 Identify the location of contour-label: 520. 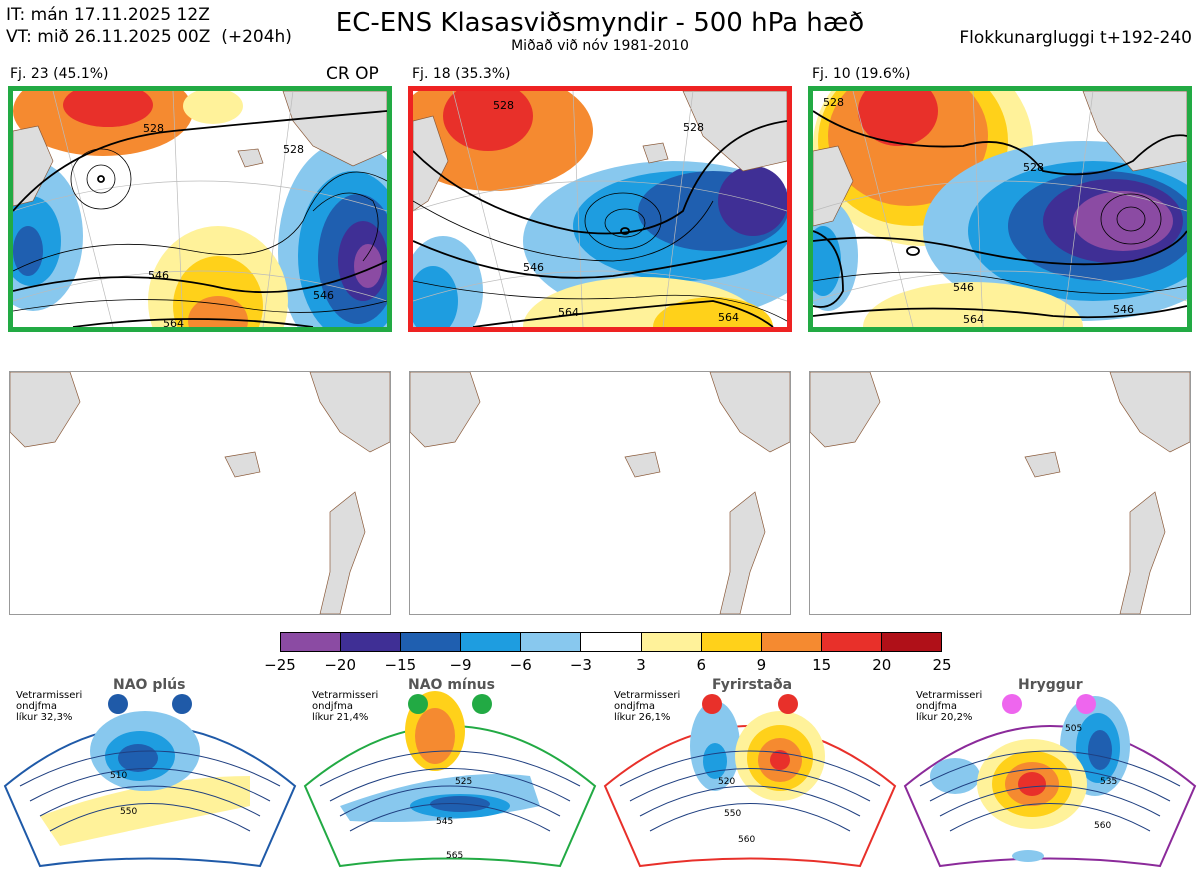
(726, 782).